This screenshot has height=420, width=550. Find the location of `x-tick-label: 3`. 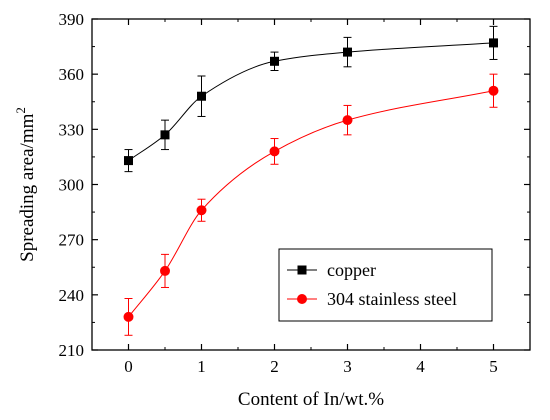

x-tick-label: 3 is located at coordinates (347, 366).